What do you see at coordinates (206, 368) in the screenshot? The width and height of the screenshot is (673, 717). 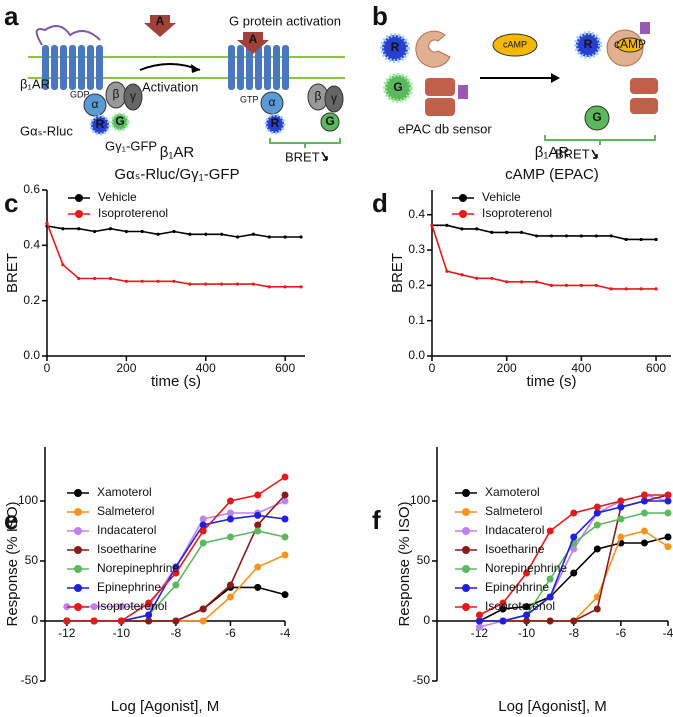 I see `x-tick-label: 400` at bounding box center [206, 368].